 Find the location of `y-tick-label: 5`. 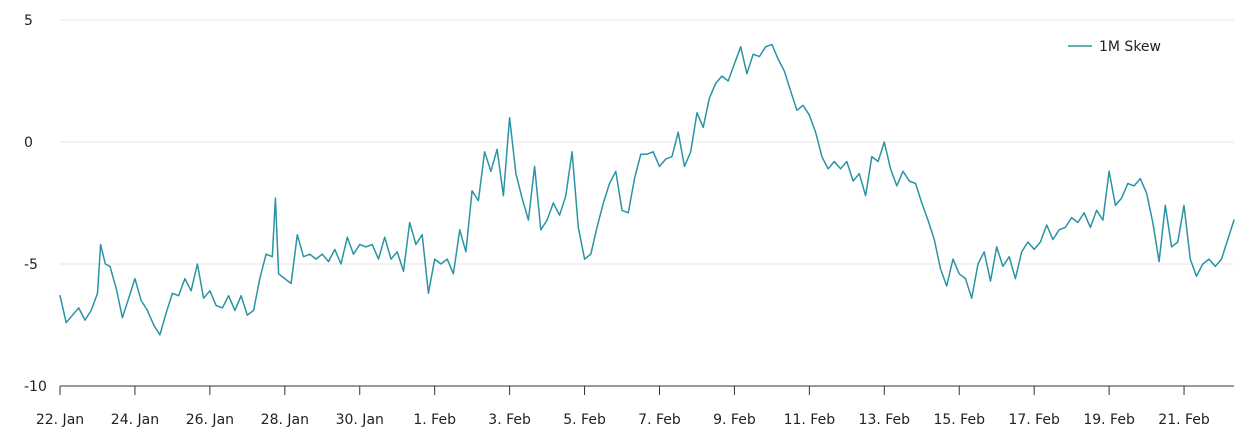

y-tick-label: 5 is located at coordinates (28, 21).